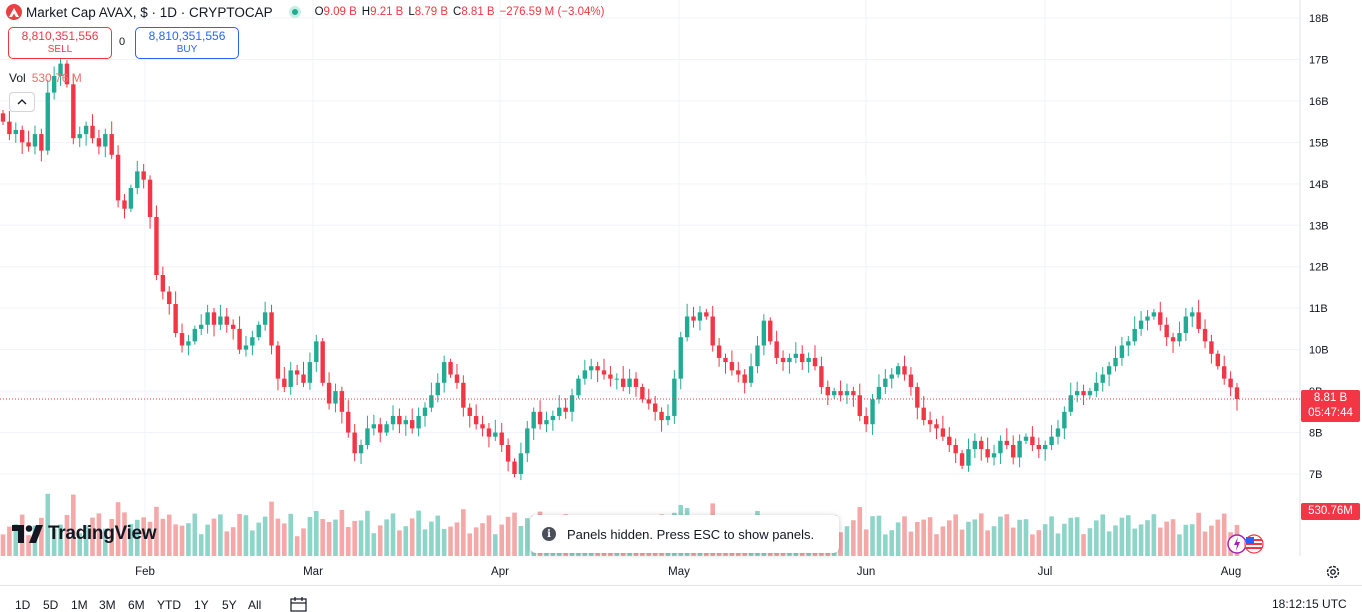 The image size is (1362, 612). Describe the element at coordinates (300, 604) in the screenshot. I see `date-range-calendar-icon` at that location.